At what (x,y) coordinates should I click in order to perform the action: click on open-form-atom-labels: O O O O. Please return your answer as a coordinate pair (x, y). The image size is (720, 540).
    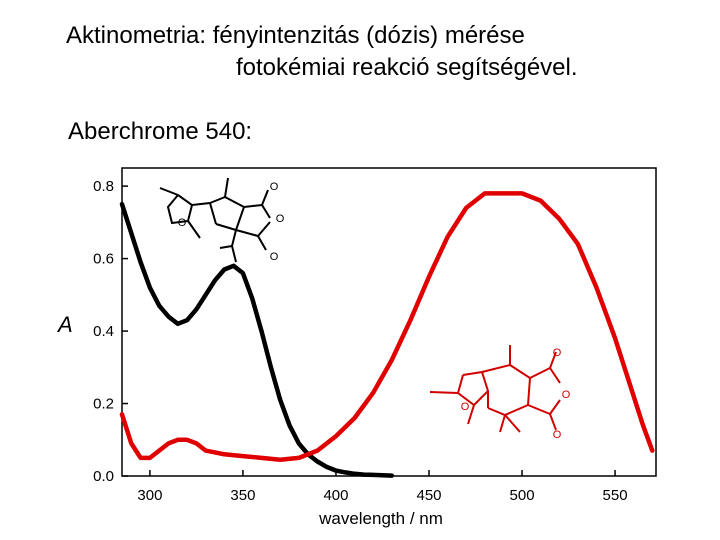
    Looking at the image, I should click on (231, 222).